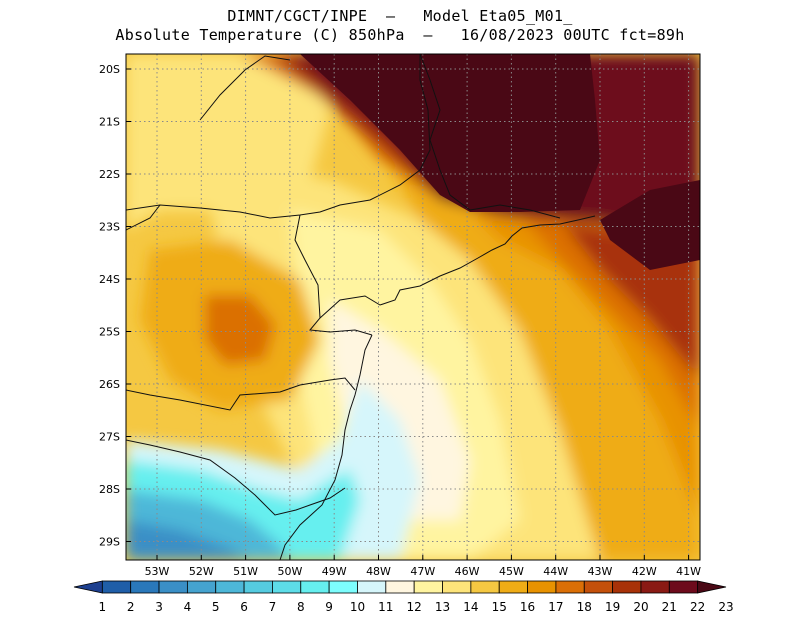 The width and height of the screenshot is (800, 618). I want to click on border-mg-rj, so click(515, 211).